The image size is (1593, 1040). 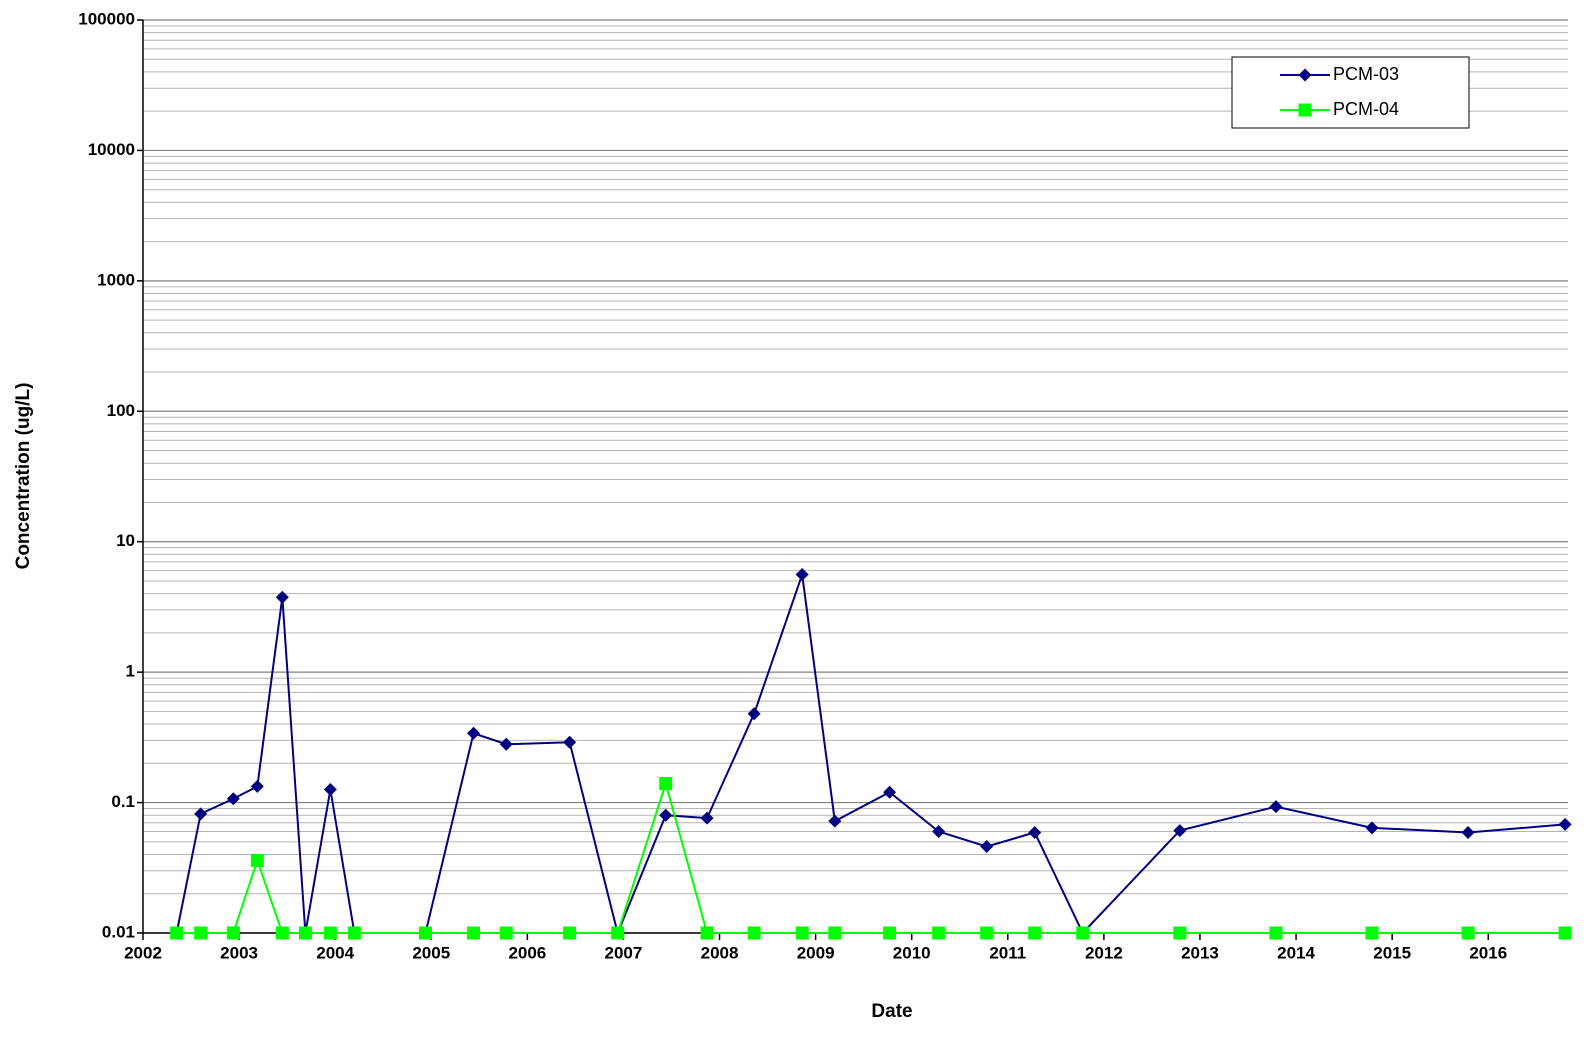 What do you see at coordinates (1366, 74) in the screenshot?
I see `legend-label: PCM-03` at bounding box center [1366, 74].